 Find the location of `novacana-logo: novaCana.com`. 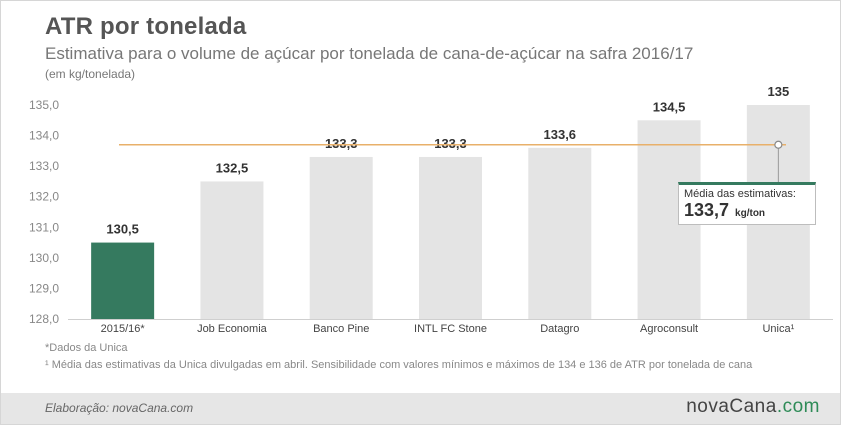

novacana-logo: novaCana.com is located at coordinates (753, 407).